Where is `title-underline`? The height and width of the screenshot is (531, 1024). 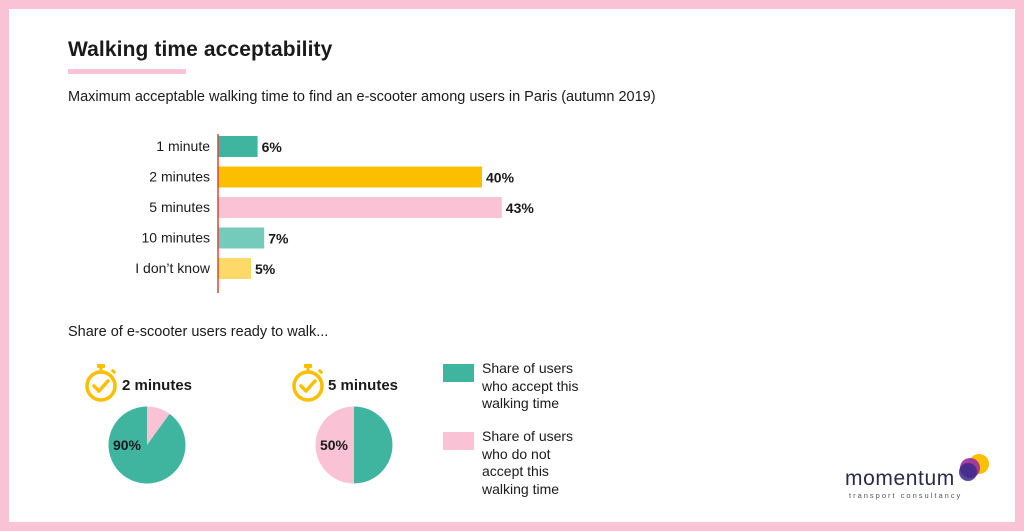 title-underline is located at coordinates (127, 71).